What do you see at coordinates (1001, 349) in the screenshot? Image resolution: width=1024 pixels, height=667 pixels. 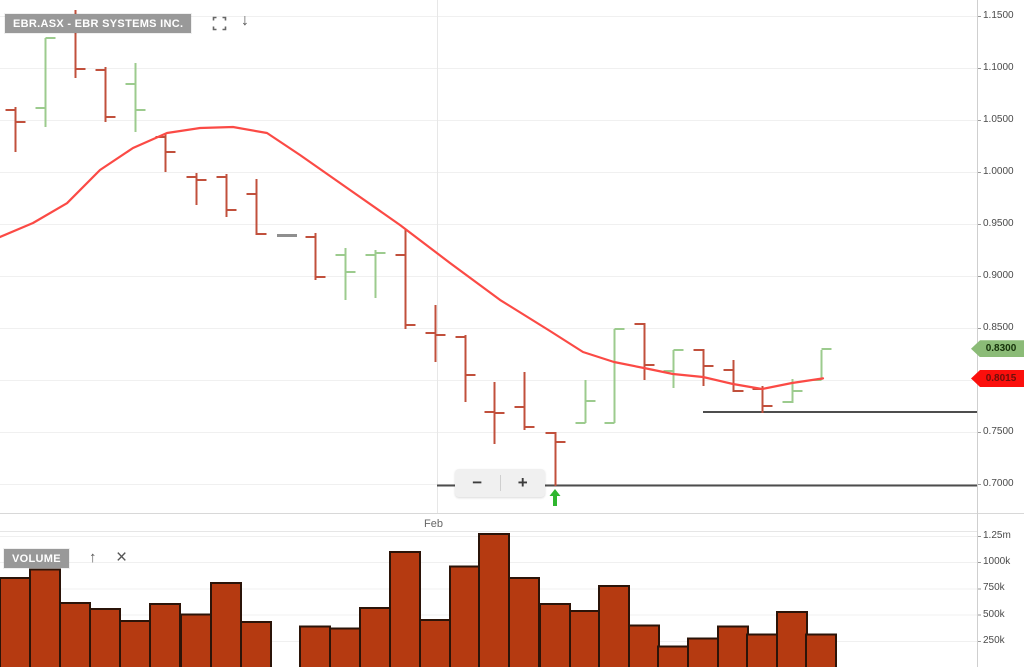 I see `last-price-value: 0.8300` at bounding box center [1001, 349].